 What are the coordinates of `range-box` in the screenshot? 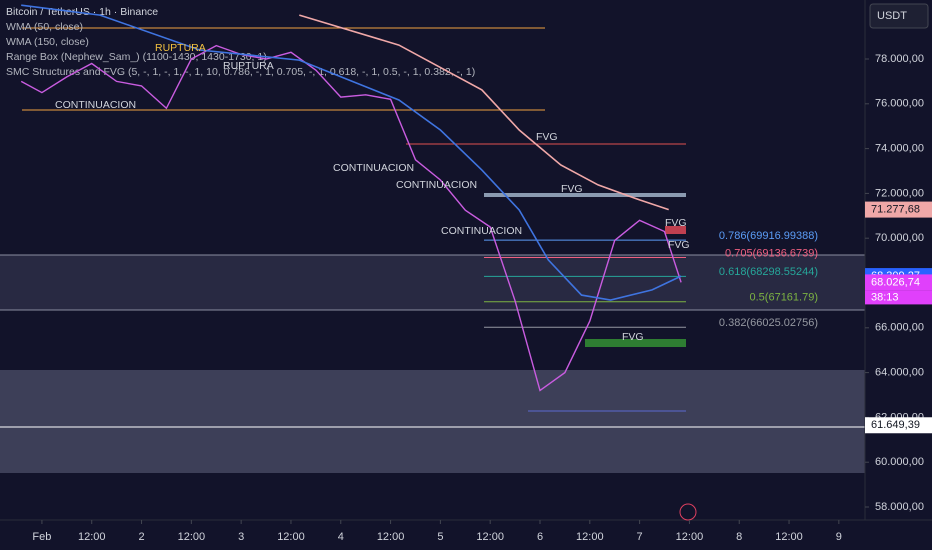 It's located at (432, 282).